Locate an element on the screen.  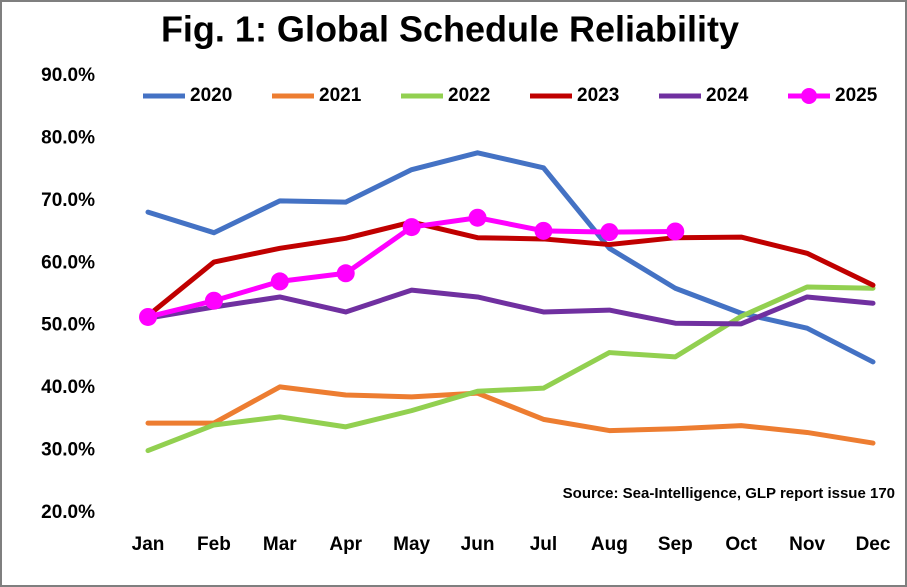
x-tick-label: Jun is located at coordinates (478, 544).